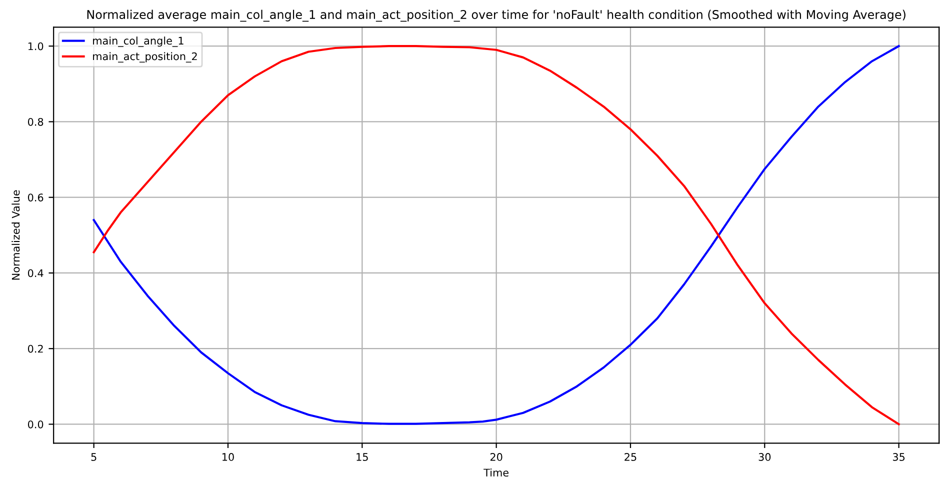  I want to click on x-tick-label: 5, so click(93, 457).